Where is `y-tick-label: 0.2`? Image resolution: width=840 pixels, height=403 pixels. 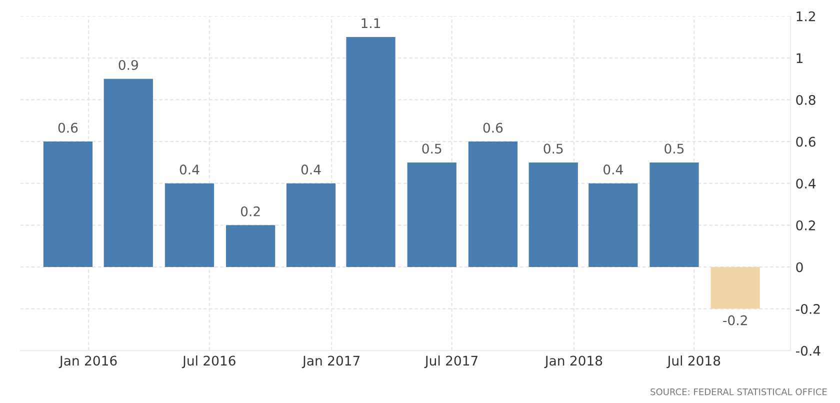
y-tick-label: 0.2 is located at coordinates (805, 225).